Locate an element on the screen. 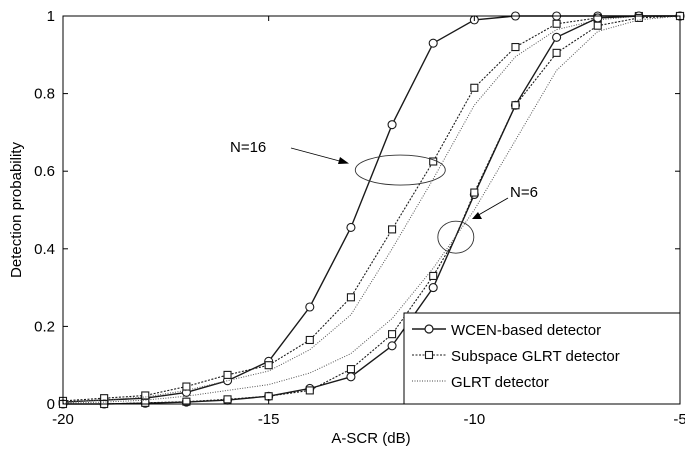  y-tick-label: 0.6 is located at coordinates (44, 171).